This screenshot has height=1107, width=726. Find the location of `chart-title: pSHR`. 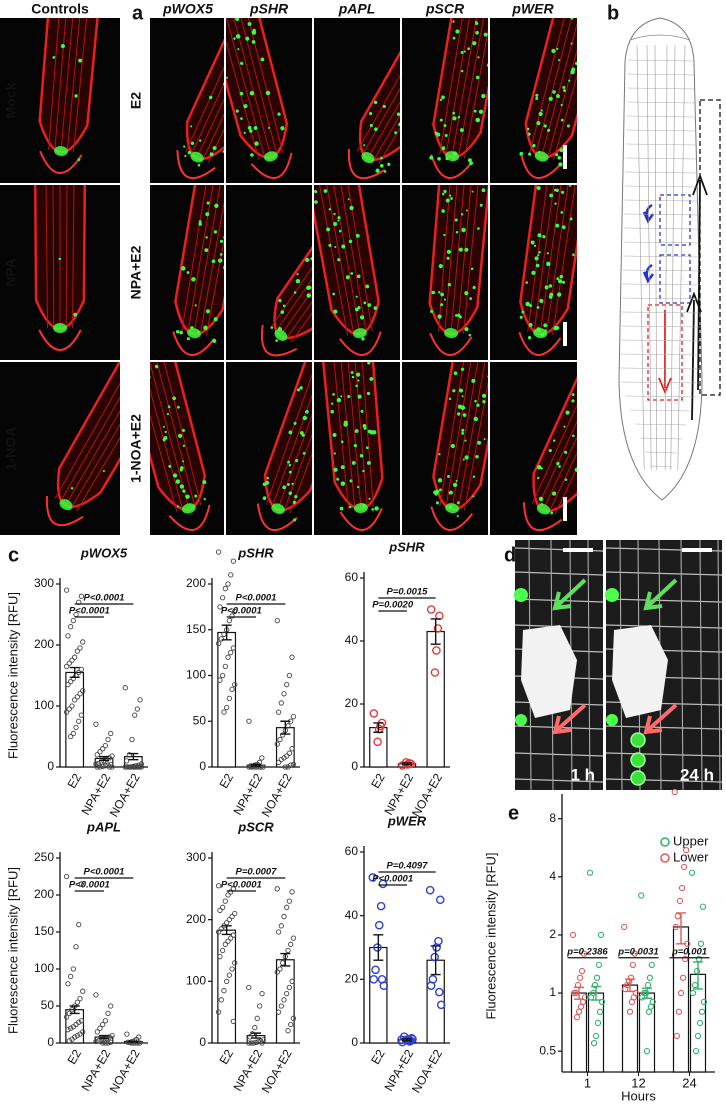

chart-title: pSHR is located at coordinates (255, 552).